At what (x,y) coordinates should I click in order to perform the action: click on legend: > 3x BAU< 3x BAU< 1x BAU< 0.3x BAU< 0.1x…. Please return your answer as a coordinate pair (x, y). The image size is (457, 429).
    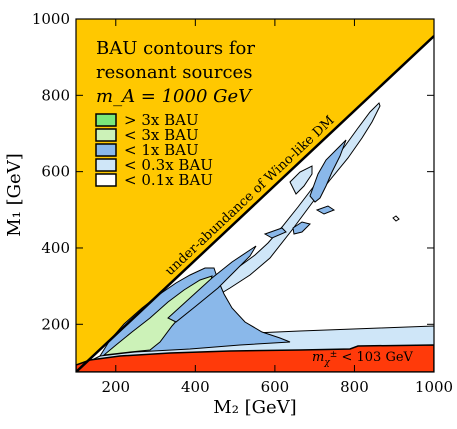
    Looking at the image, I should click on (154, 150).